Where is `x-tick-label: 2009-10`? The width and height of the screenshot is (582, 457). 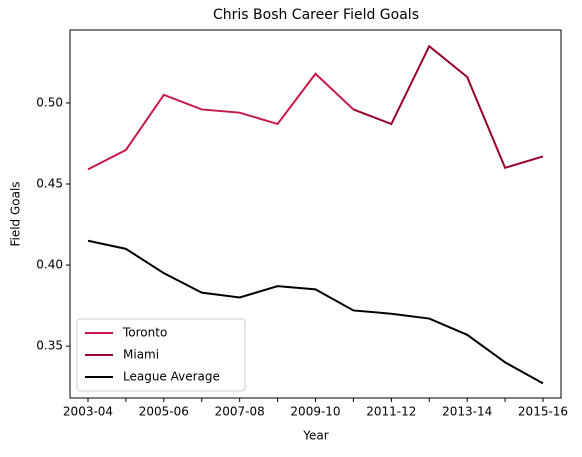
x-tick-label: 2009-10 is located at coordinates (315, 412).